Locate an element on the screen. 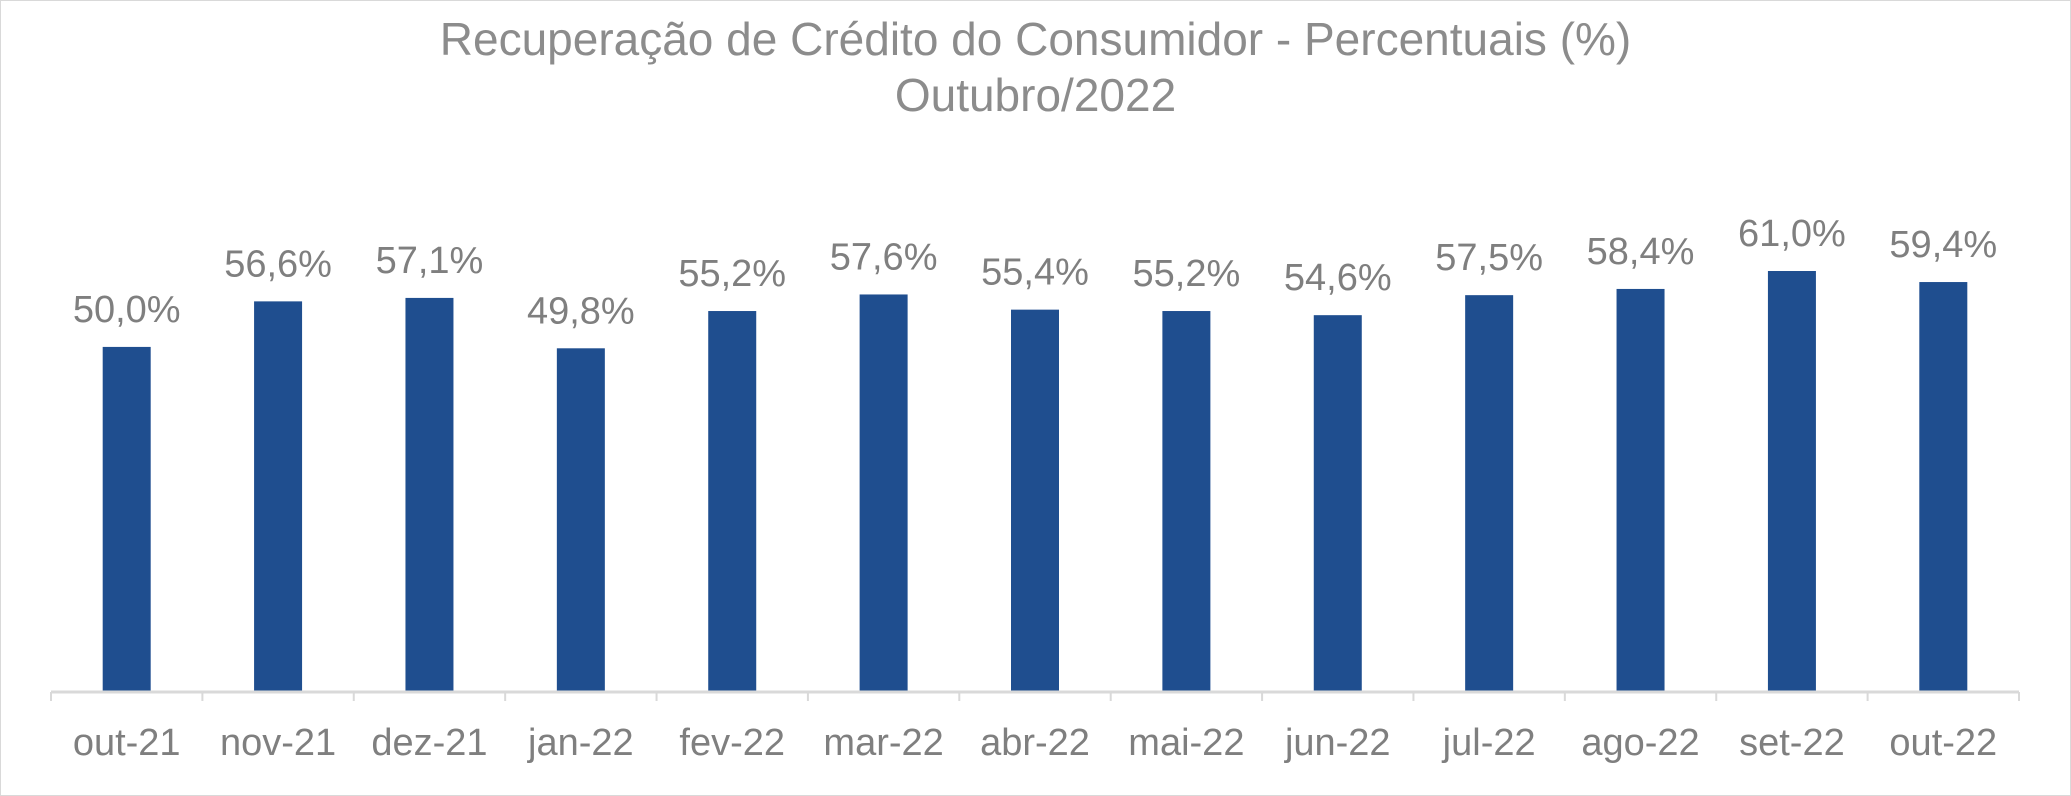 The image size is (2071, 796). data-label-set-22: 61,0% is located at coordinates (1792, 234).